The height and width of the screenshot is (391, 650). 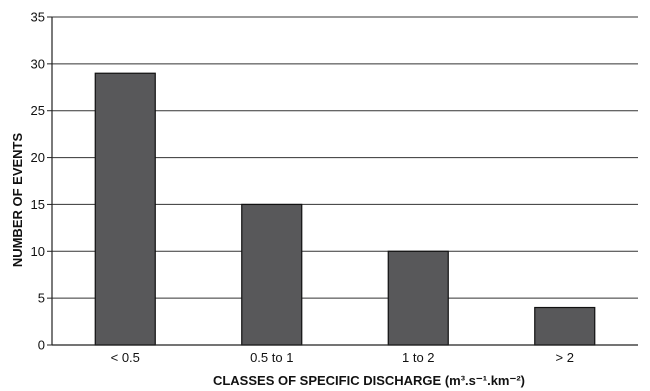 I want to click on x-tick-labels: < 0.5 0.5 to 1 1 to 2 > 2, so click(x=342, y=357).